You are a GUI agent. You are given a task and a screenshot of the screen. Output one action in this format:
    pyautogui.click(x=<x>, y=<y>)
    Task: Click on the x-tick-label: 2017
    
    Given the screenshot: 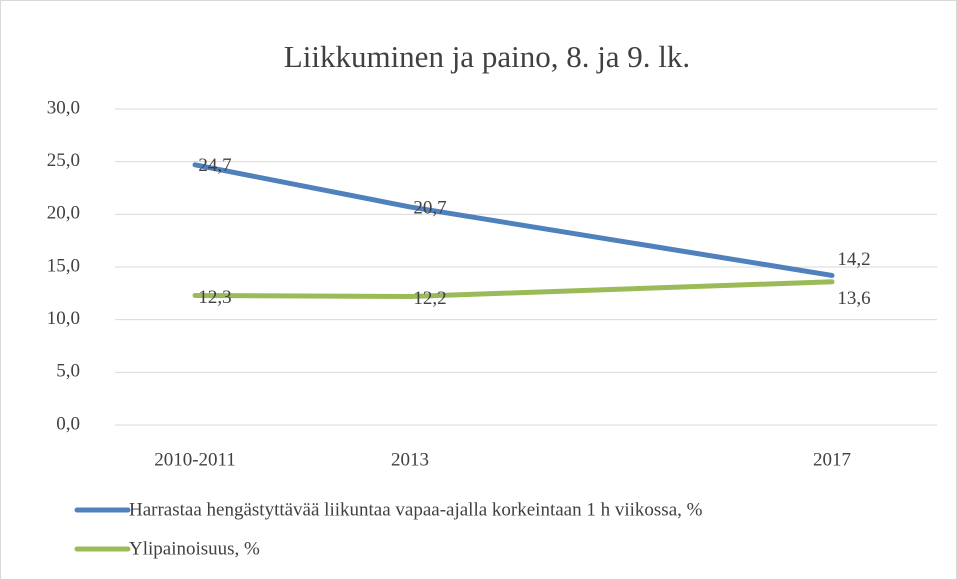 What is the action you would take?
    pyautogui.click(x=832, y=459)
    